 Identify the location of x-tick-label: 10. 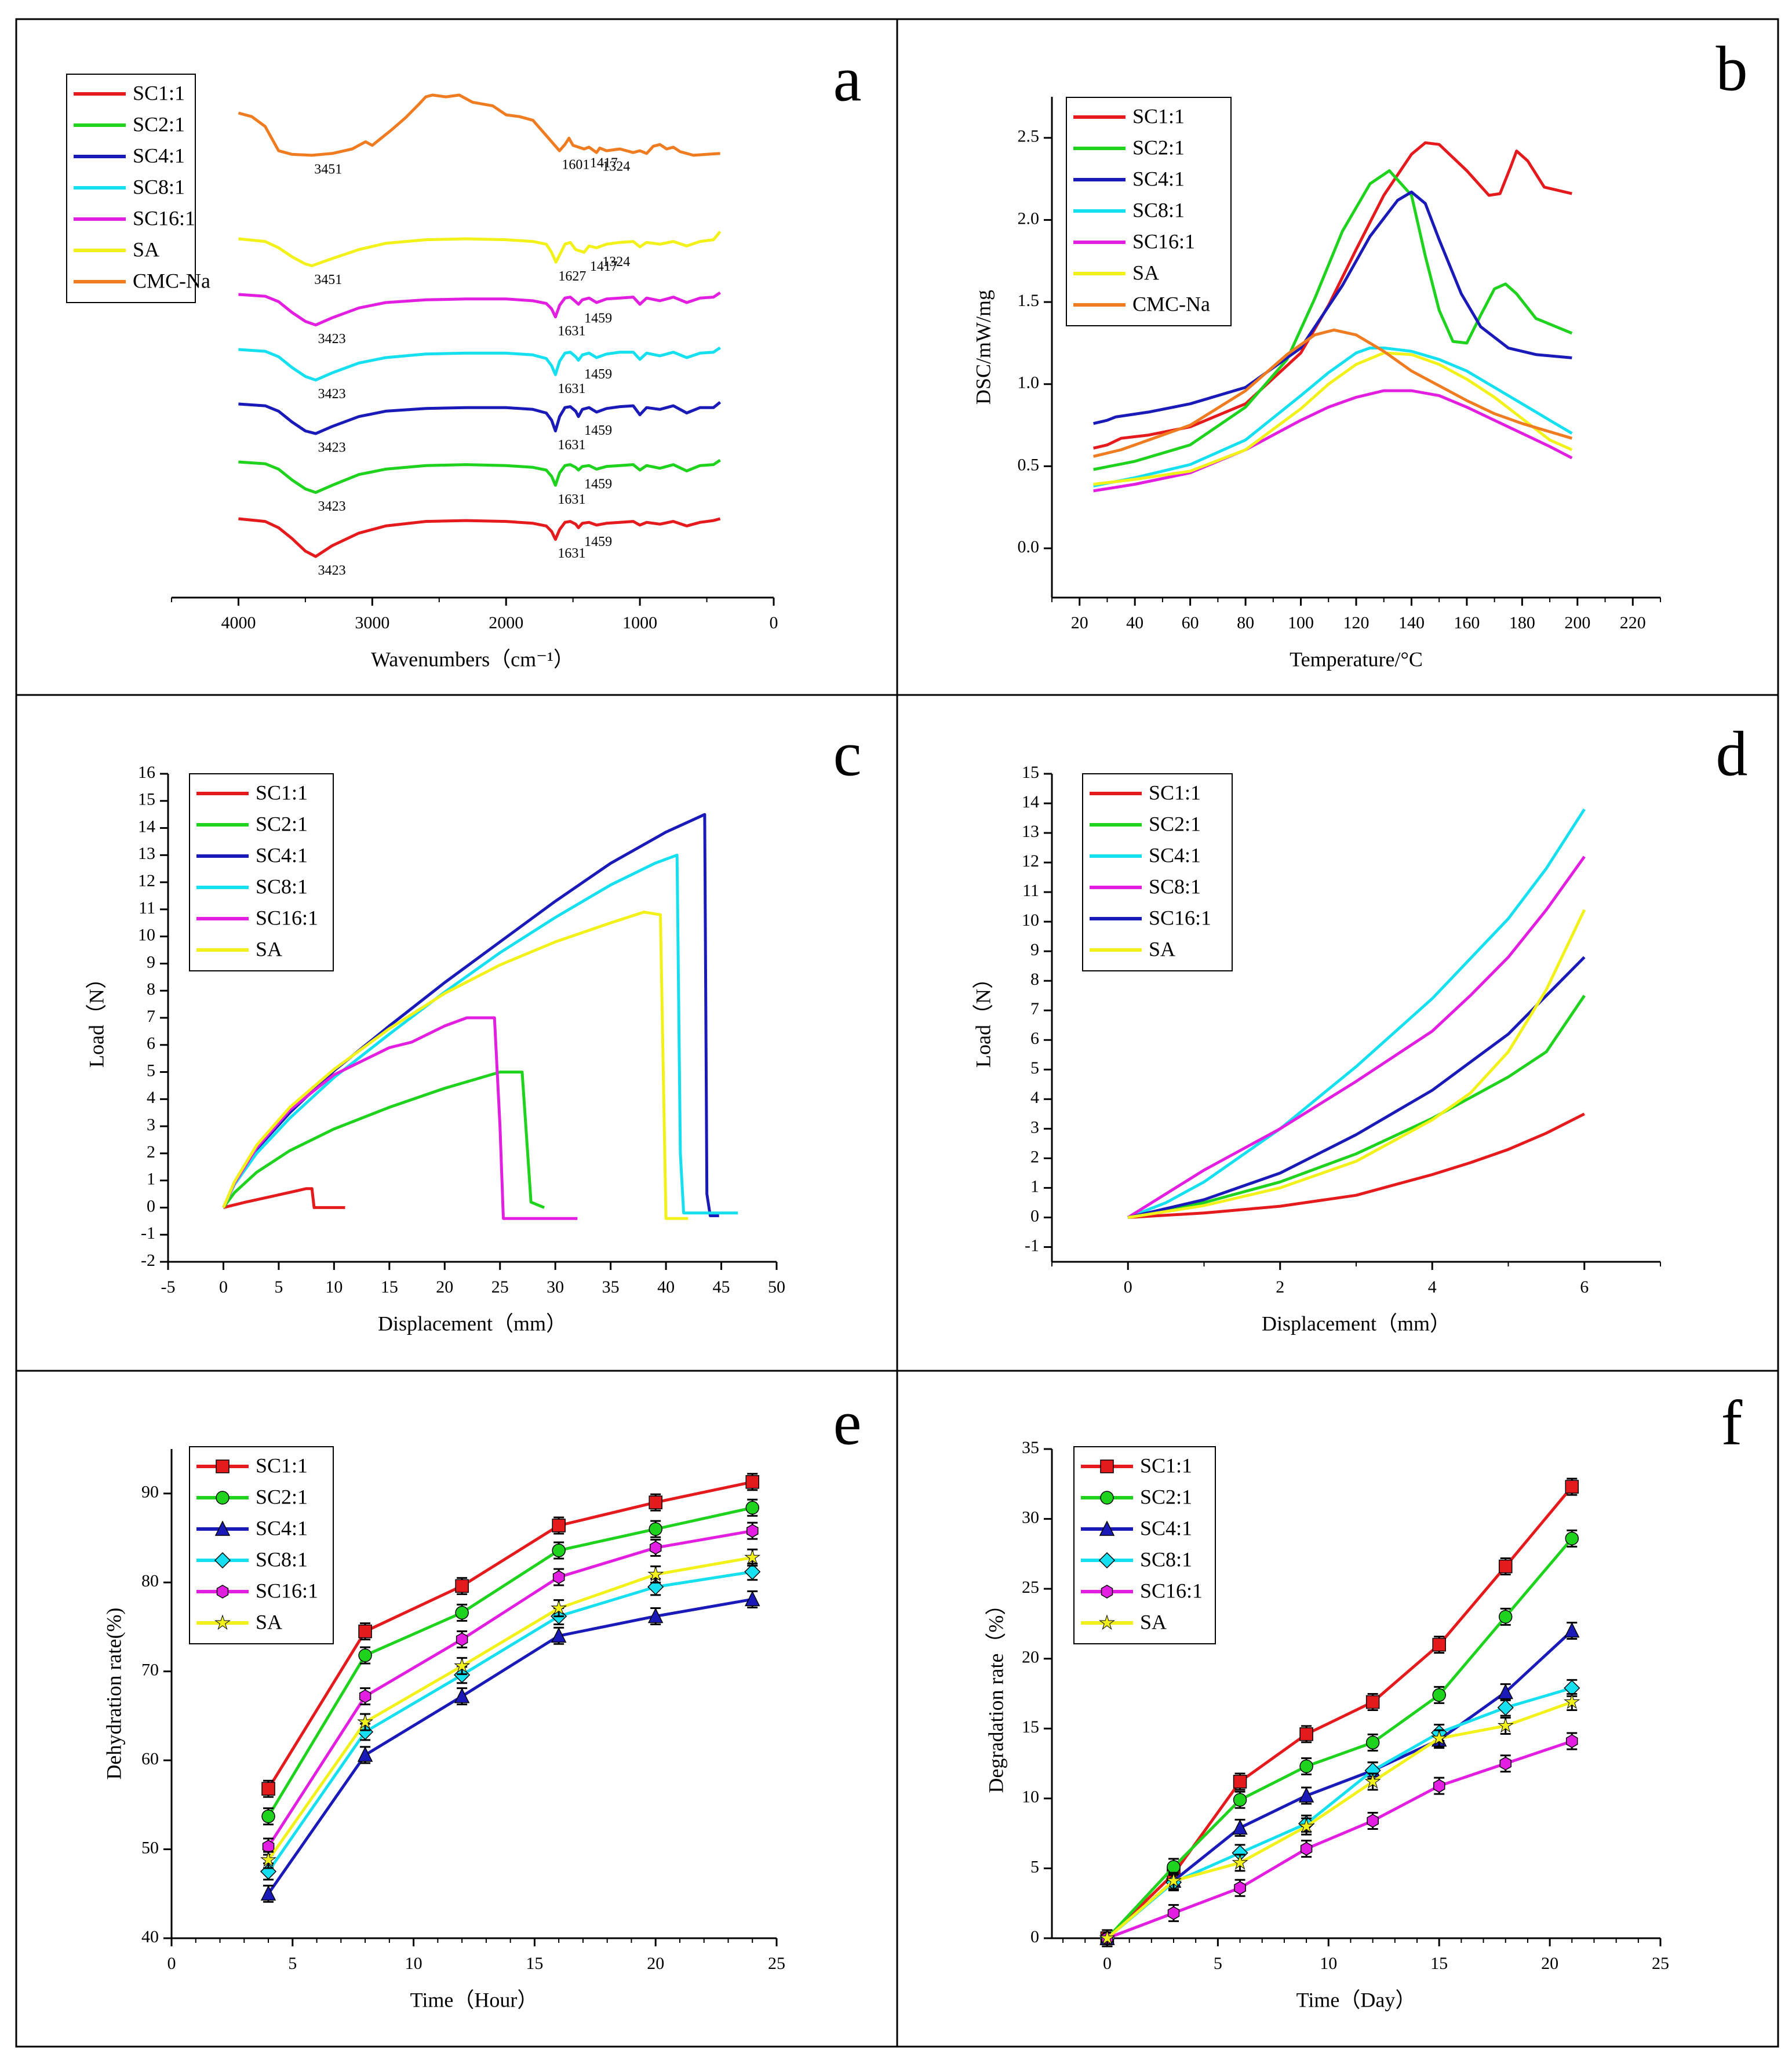
(334, 1287).